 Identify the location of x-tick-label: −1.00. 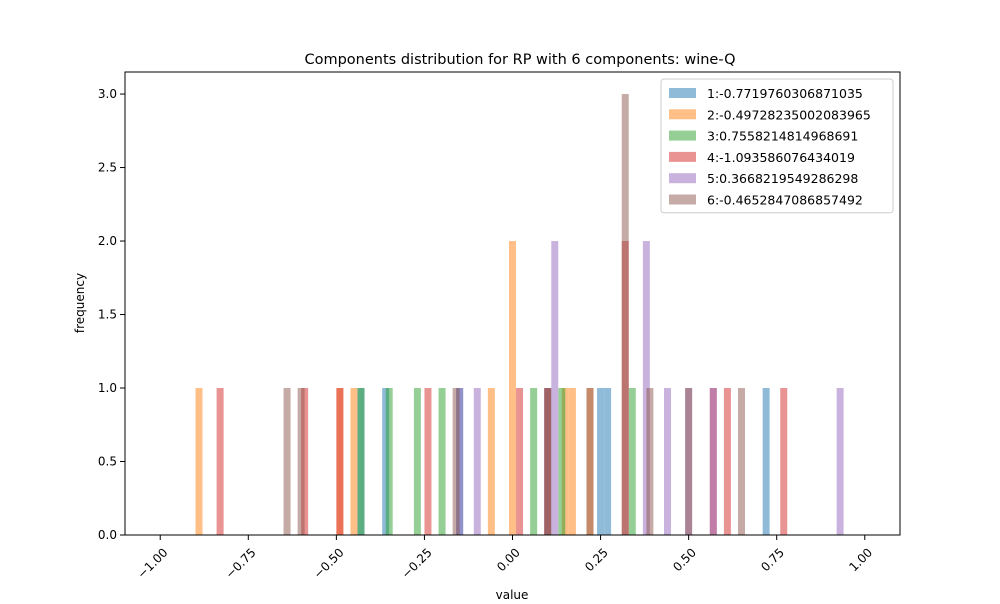
(153, 563).